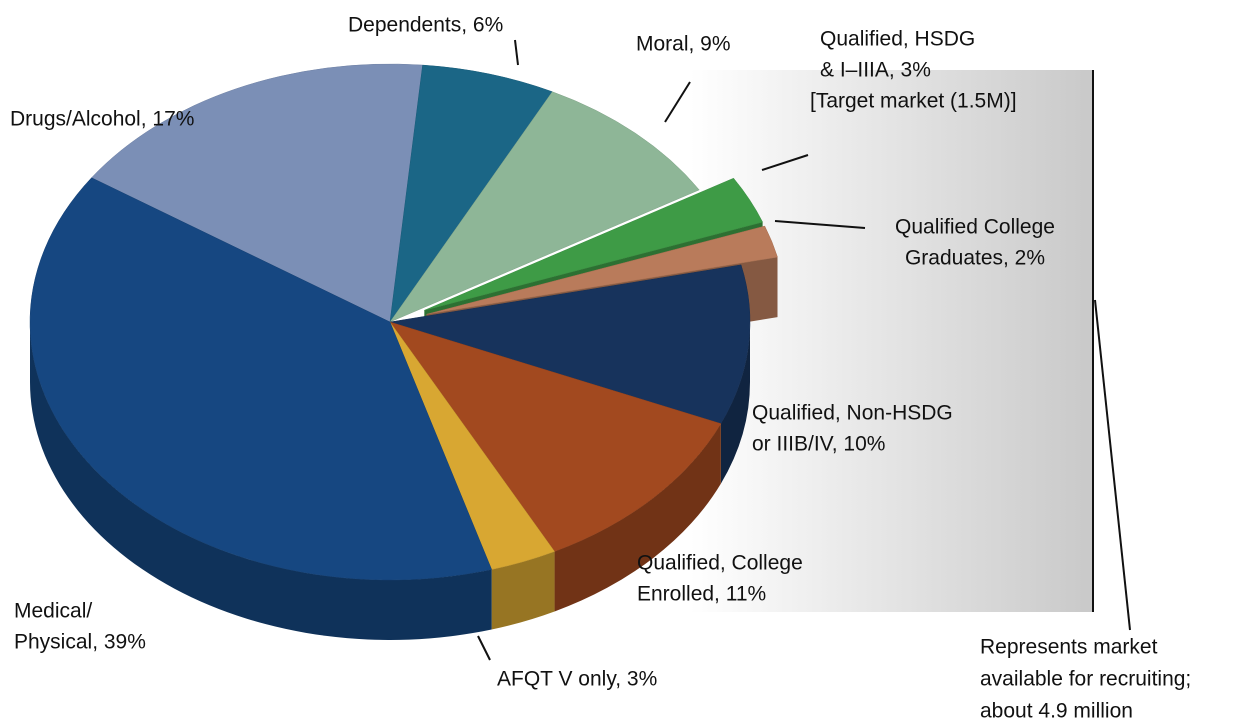 This screenshot has width=1252, height=724. I want to click on slice-label: Enrolled, 11%, so click(701, 594).